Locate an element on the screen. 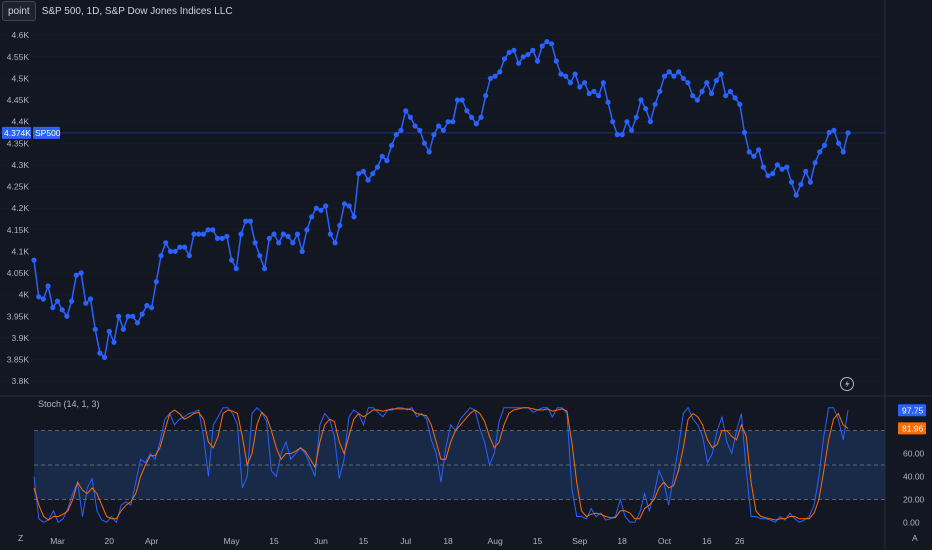 This screenshot has height=550, width=932. price-y-tick: 3.9K is located at coordinates (21, 338).